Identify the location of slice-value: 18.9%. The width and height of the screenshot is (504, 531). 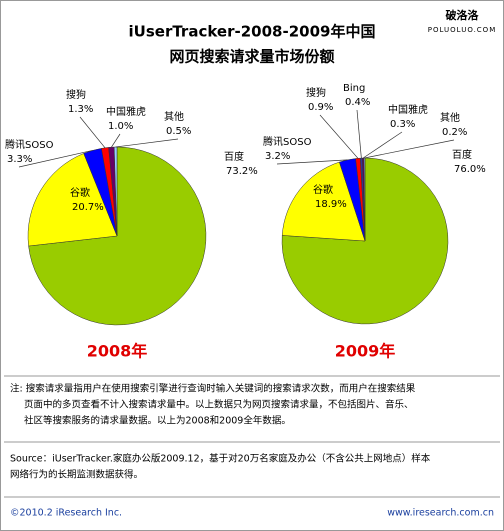
(331, 204).